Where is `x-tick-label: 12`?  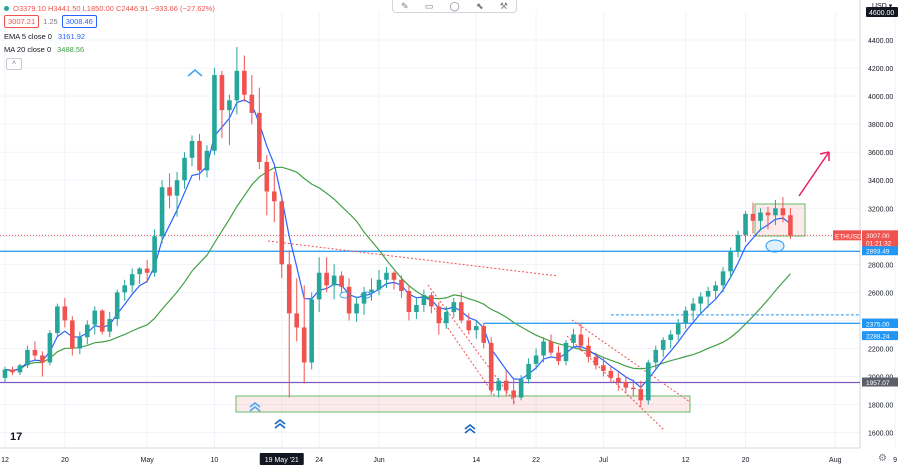
x-tick-label: 12 is located at coordinates (5, 460).